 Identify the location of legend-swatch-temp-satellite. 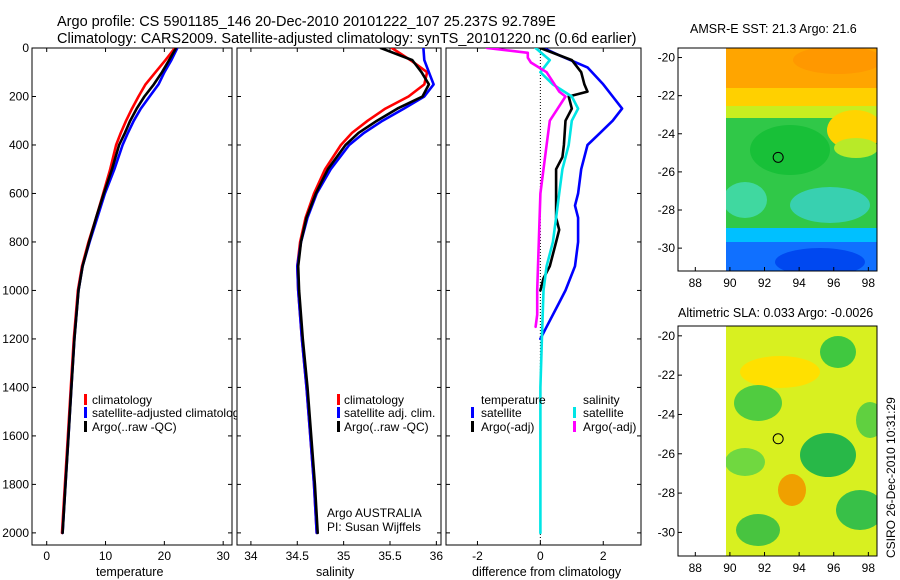
(472, 412).